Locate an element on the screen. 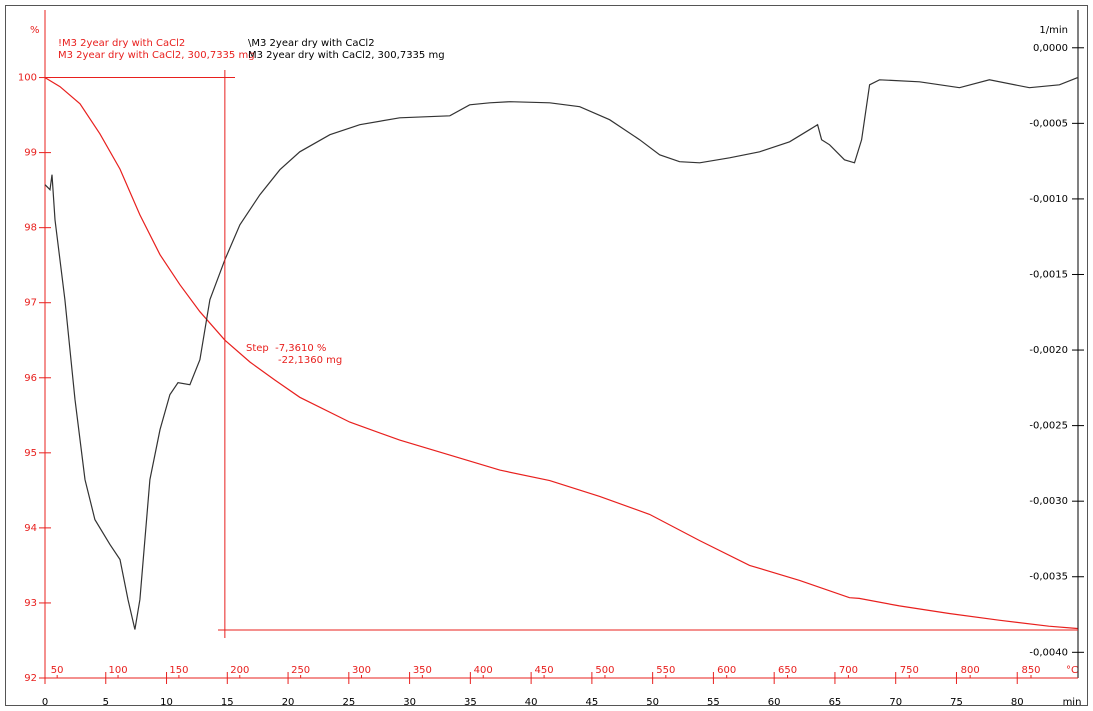  x-tick-label: 70 is located at coordinates (895, 702).